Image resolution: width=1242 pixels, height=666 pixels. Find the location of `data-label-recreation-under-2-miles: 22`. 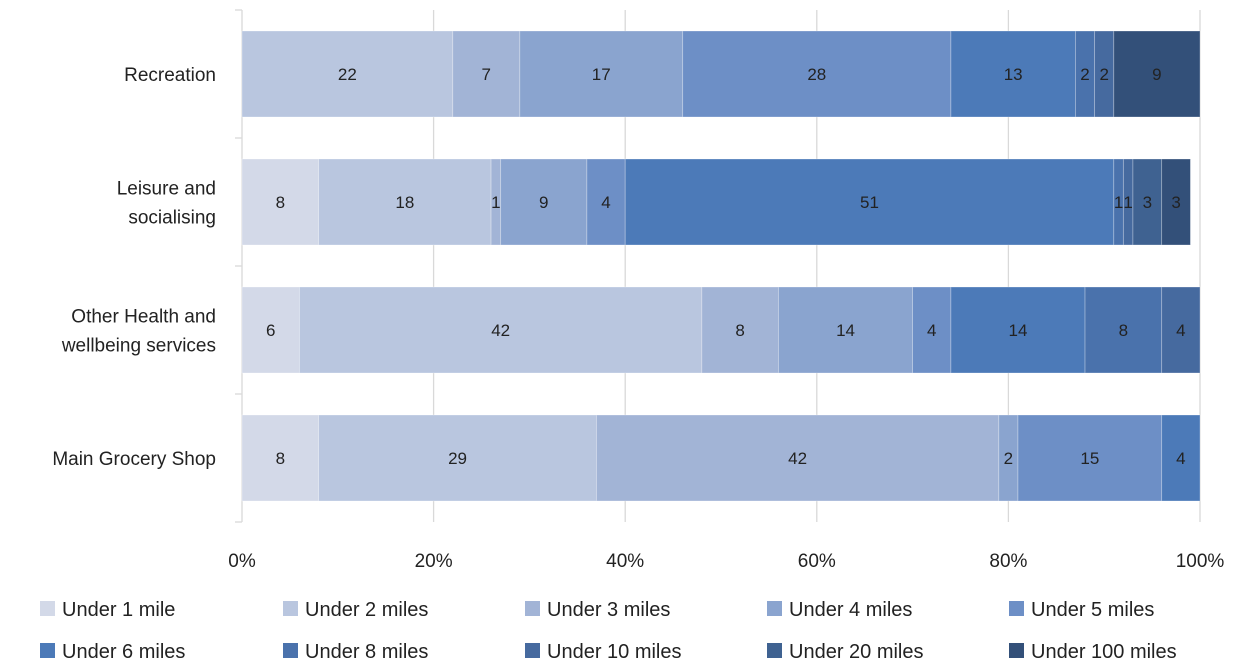

data-label-recreation-under-2-miles: 22 is located at coordinates (347, 74).